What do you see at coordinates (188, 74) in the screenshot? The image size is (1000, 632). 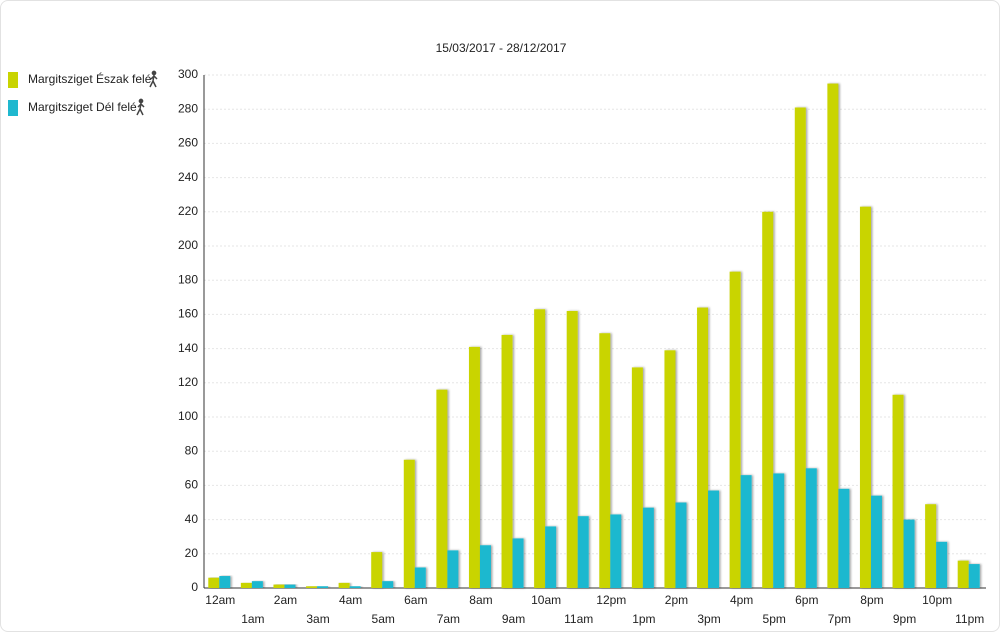 I see `y-tick-label: 300` at bounding box center [188, 74].